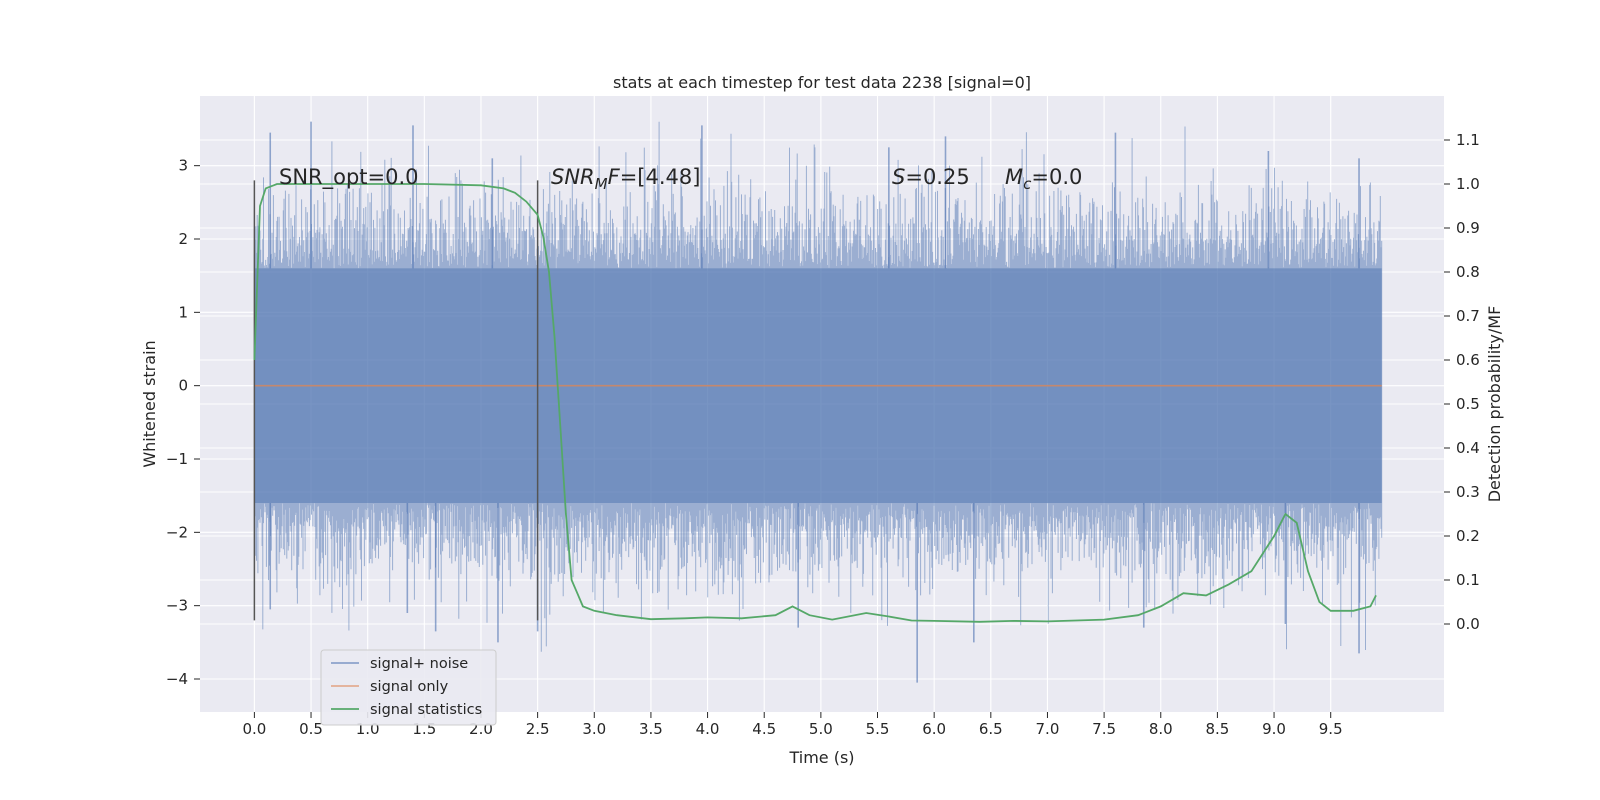  I want to click on vertical-markers, so click(396, 400).